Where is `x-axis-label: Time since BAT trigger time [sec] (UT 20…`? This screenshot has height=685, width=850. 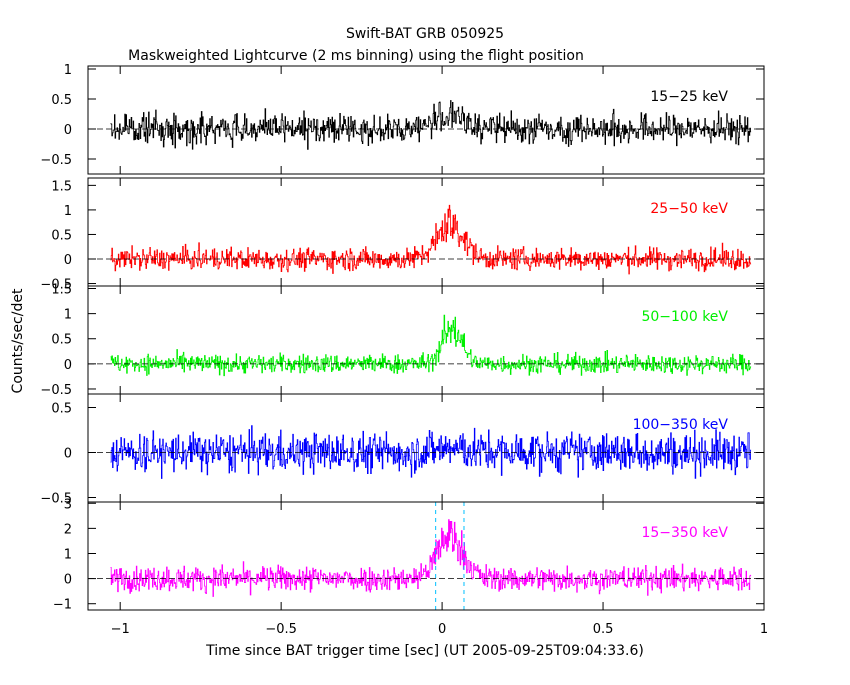
x-axis-label: Time since BAT trigger time [sec] (UT 20… is located at coordinates (424, 651).